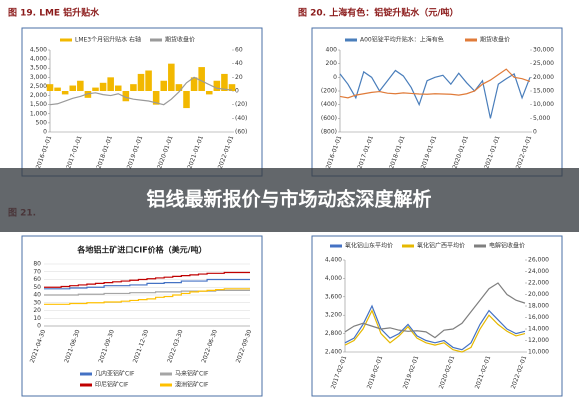  I want to click on y-tick-label: 60, so click(37, 279).